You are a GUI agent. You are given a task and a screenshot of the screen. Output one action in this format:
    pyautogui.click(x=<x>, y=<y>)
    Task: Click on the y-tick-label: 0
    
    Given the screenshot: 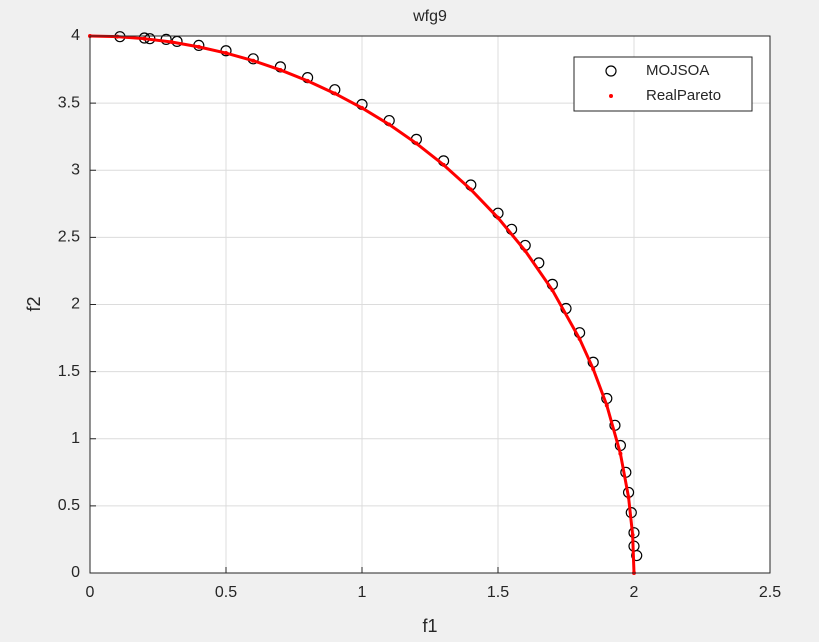 What is the action you would take?
    pyautogui.click(x=75, y=572)
    